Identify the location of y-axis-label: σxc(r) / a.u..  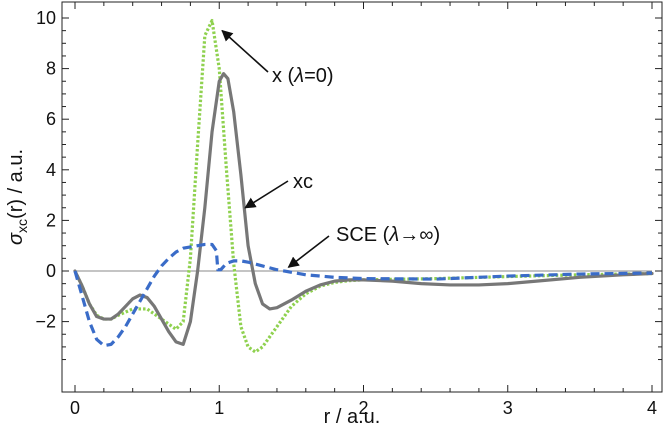
(17, 197).